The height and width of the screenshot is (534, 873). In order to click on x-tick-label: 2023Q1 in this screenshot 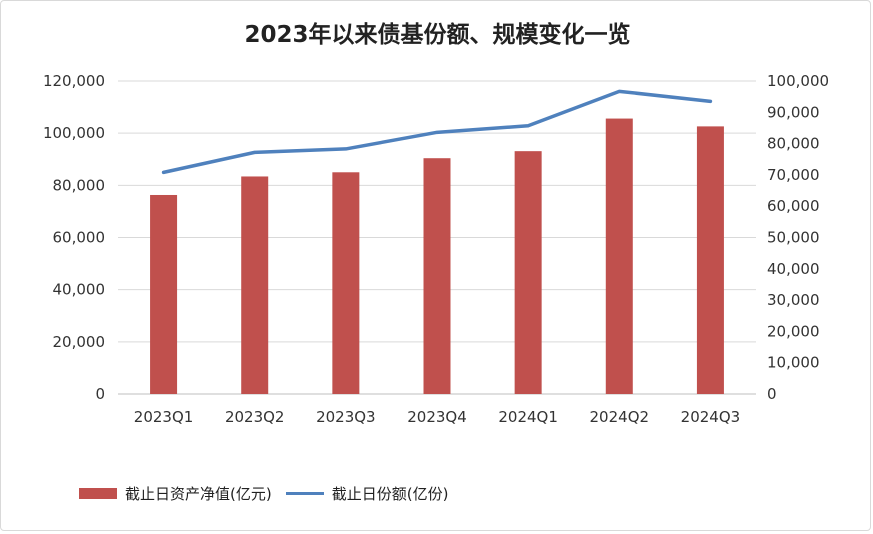, I will do `click(164, 417)`.